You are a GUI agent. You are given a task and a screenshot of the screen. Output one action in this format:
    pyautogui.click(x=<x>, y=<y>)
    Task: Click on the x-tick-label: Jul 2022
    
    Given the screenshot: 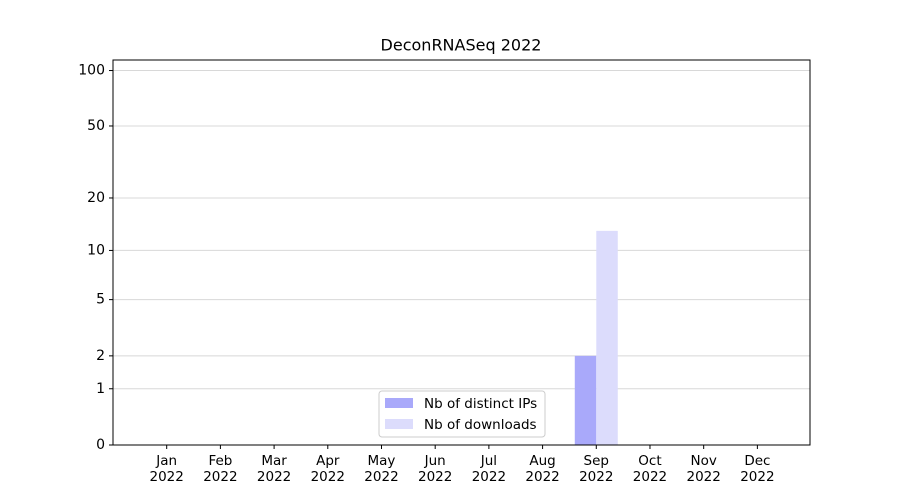 What is the action you would take?
    pyautogui.click(x=489, y=469)
    